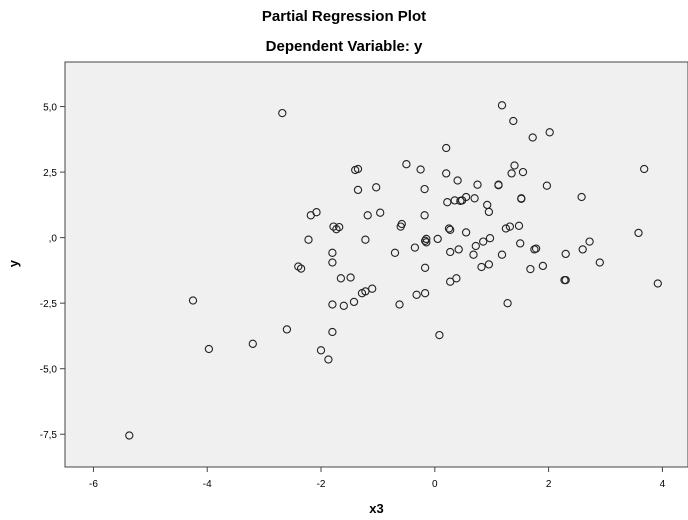 Image resolution: width=688 pixels, height=520 pixels. Describe the element at coordinates (377, 478) in the screenshot. I see `x-axis: -6 -4 -2 0 2 4` at that location.